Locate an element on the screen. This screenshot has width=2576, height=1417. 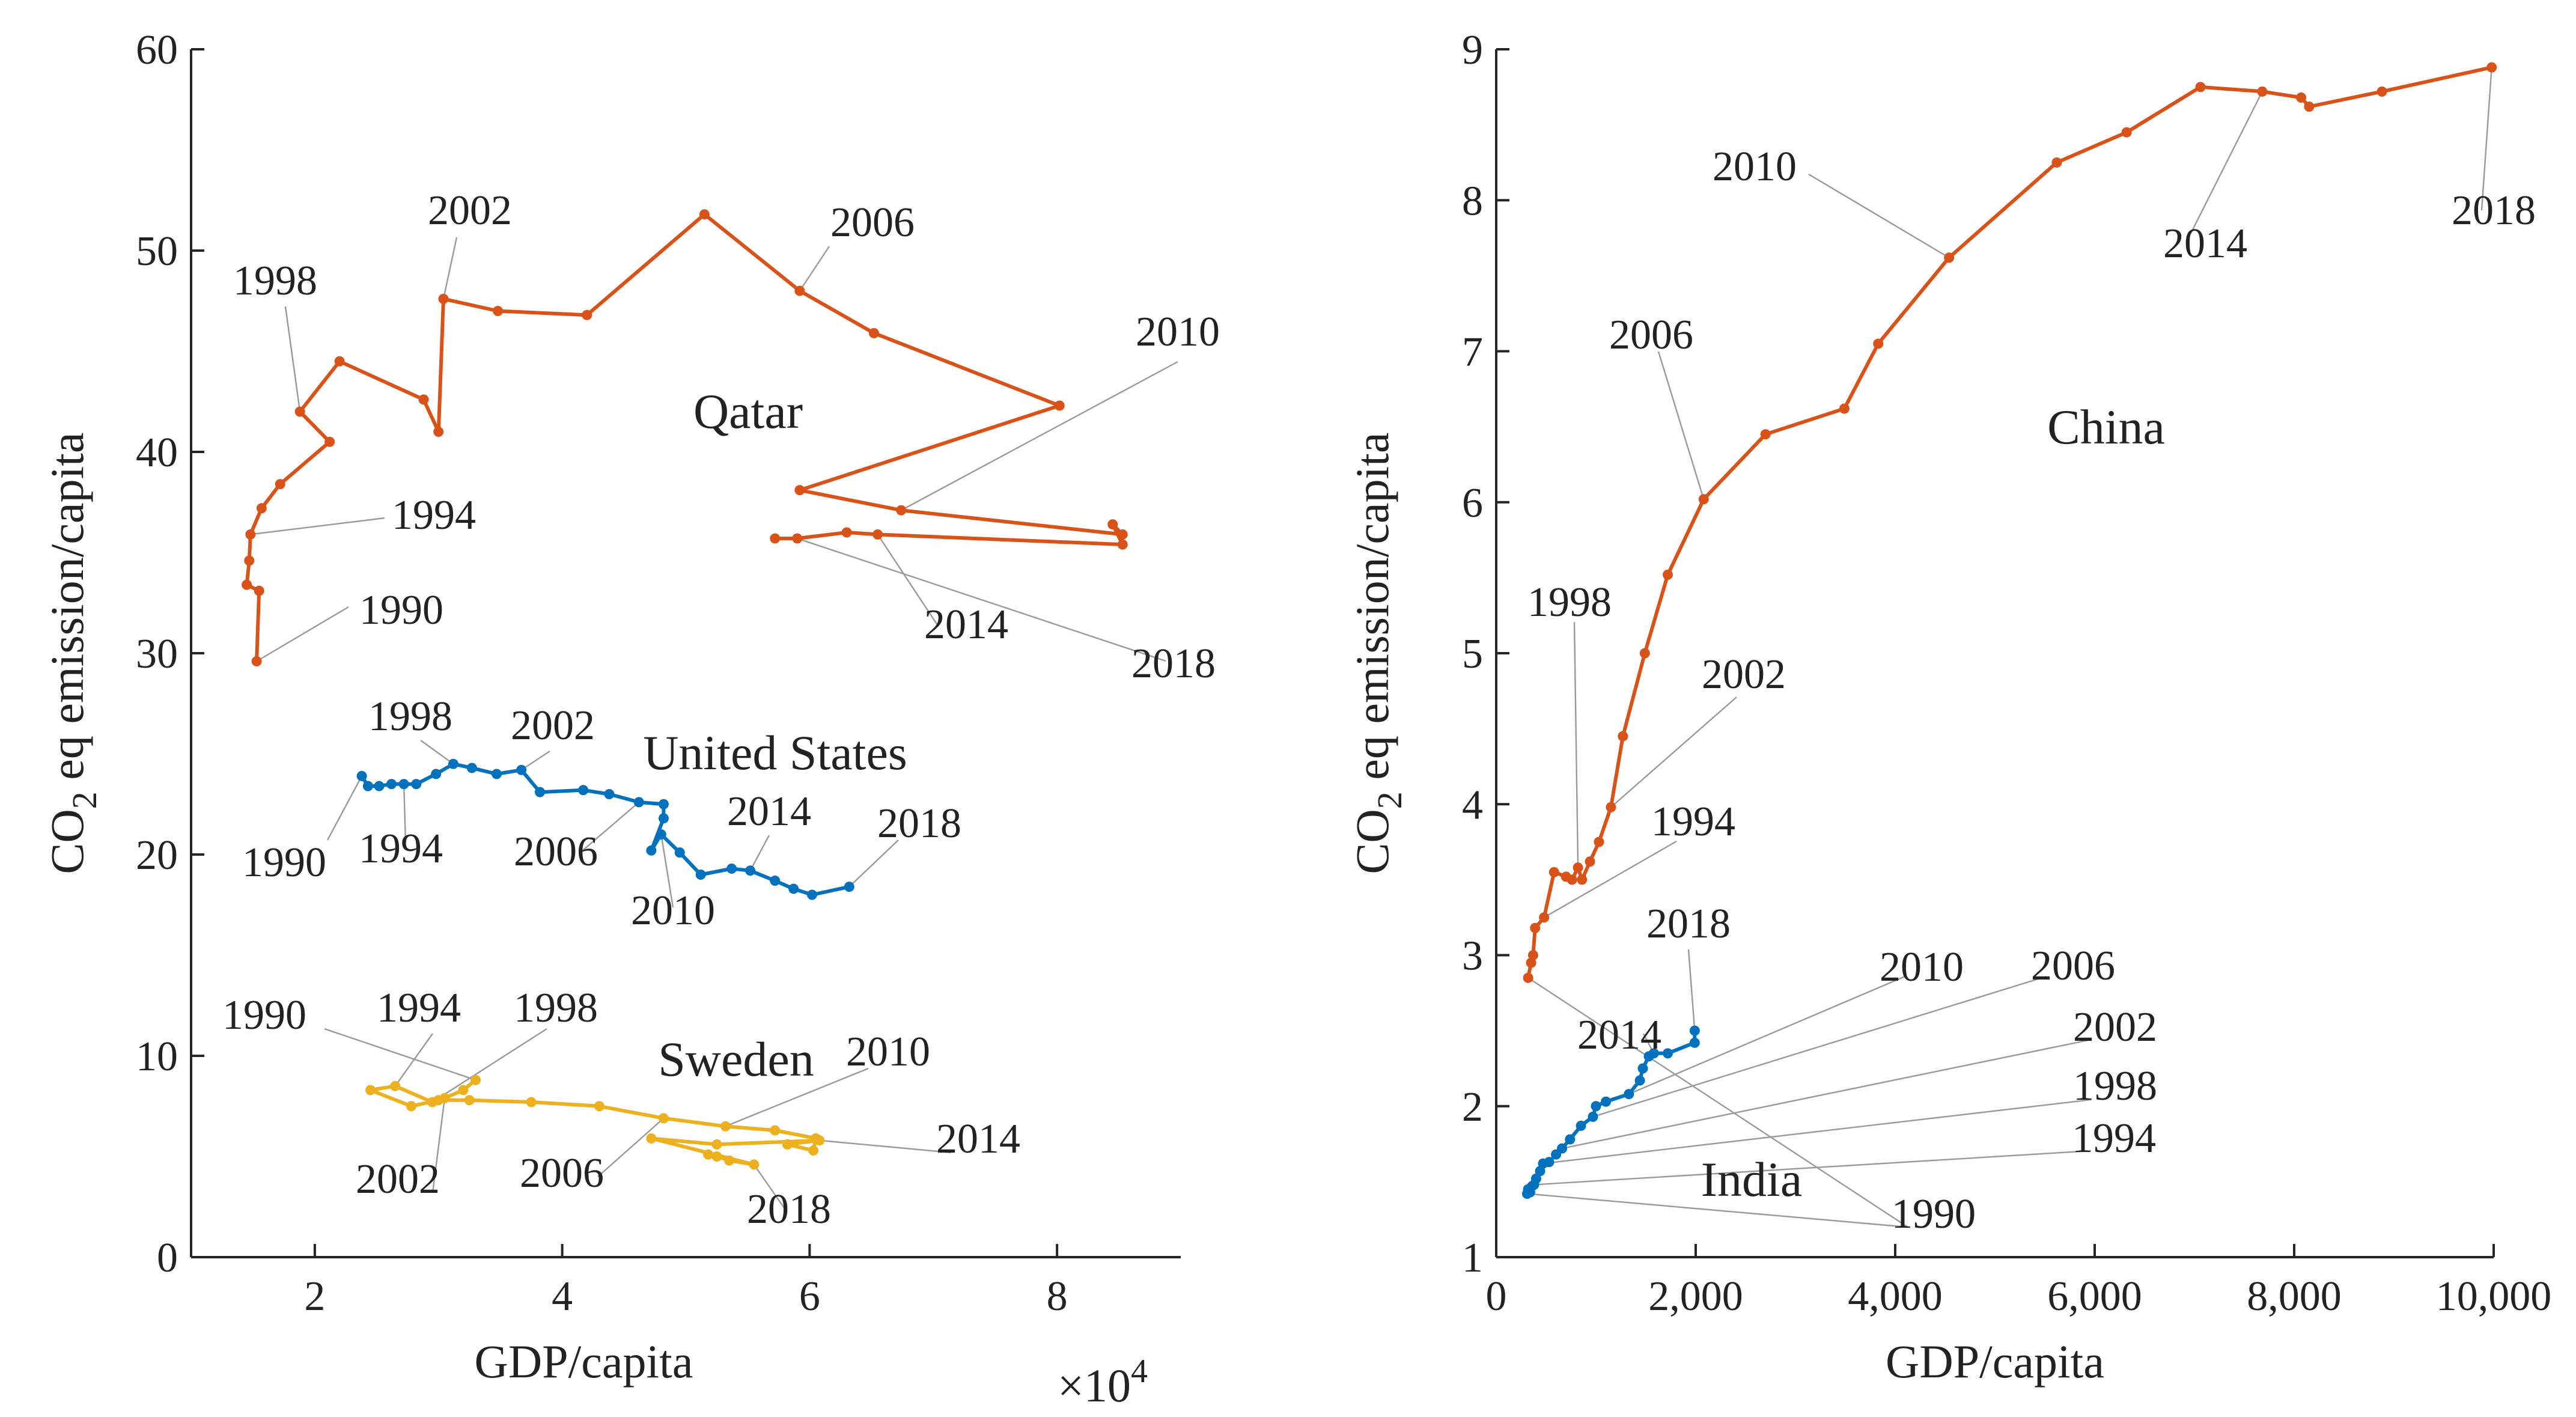
x-tick-label: 2 is located at coordinates (314, 1296).